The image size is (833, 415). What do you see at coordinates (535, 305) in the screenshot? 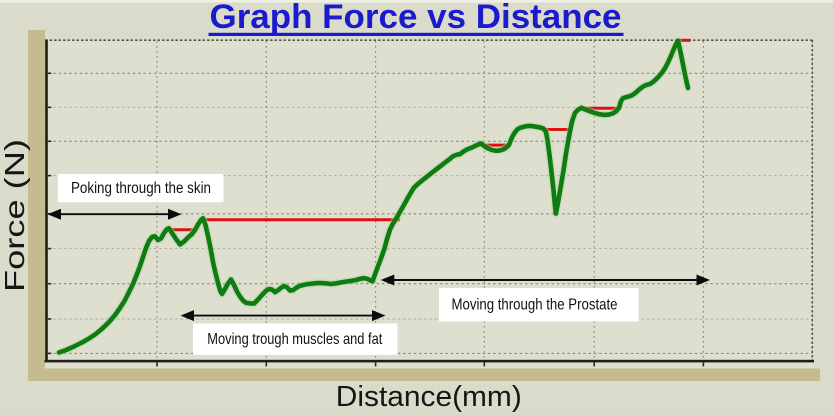
I see `svg-text: Moving through the Prostate` at bounding box center [535, 305].